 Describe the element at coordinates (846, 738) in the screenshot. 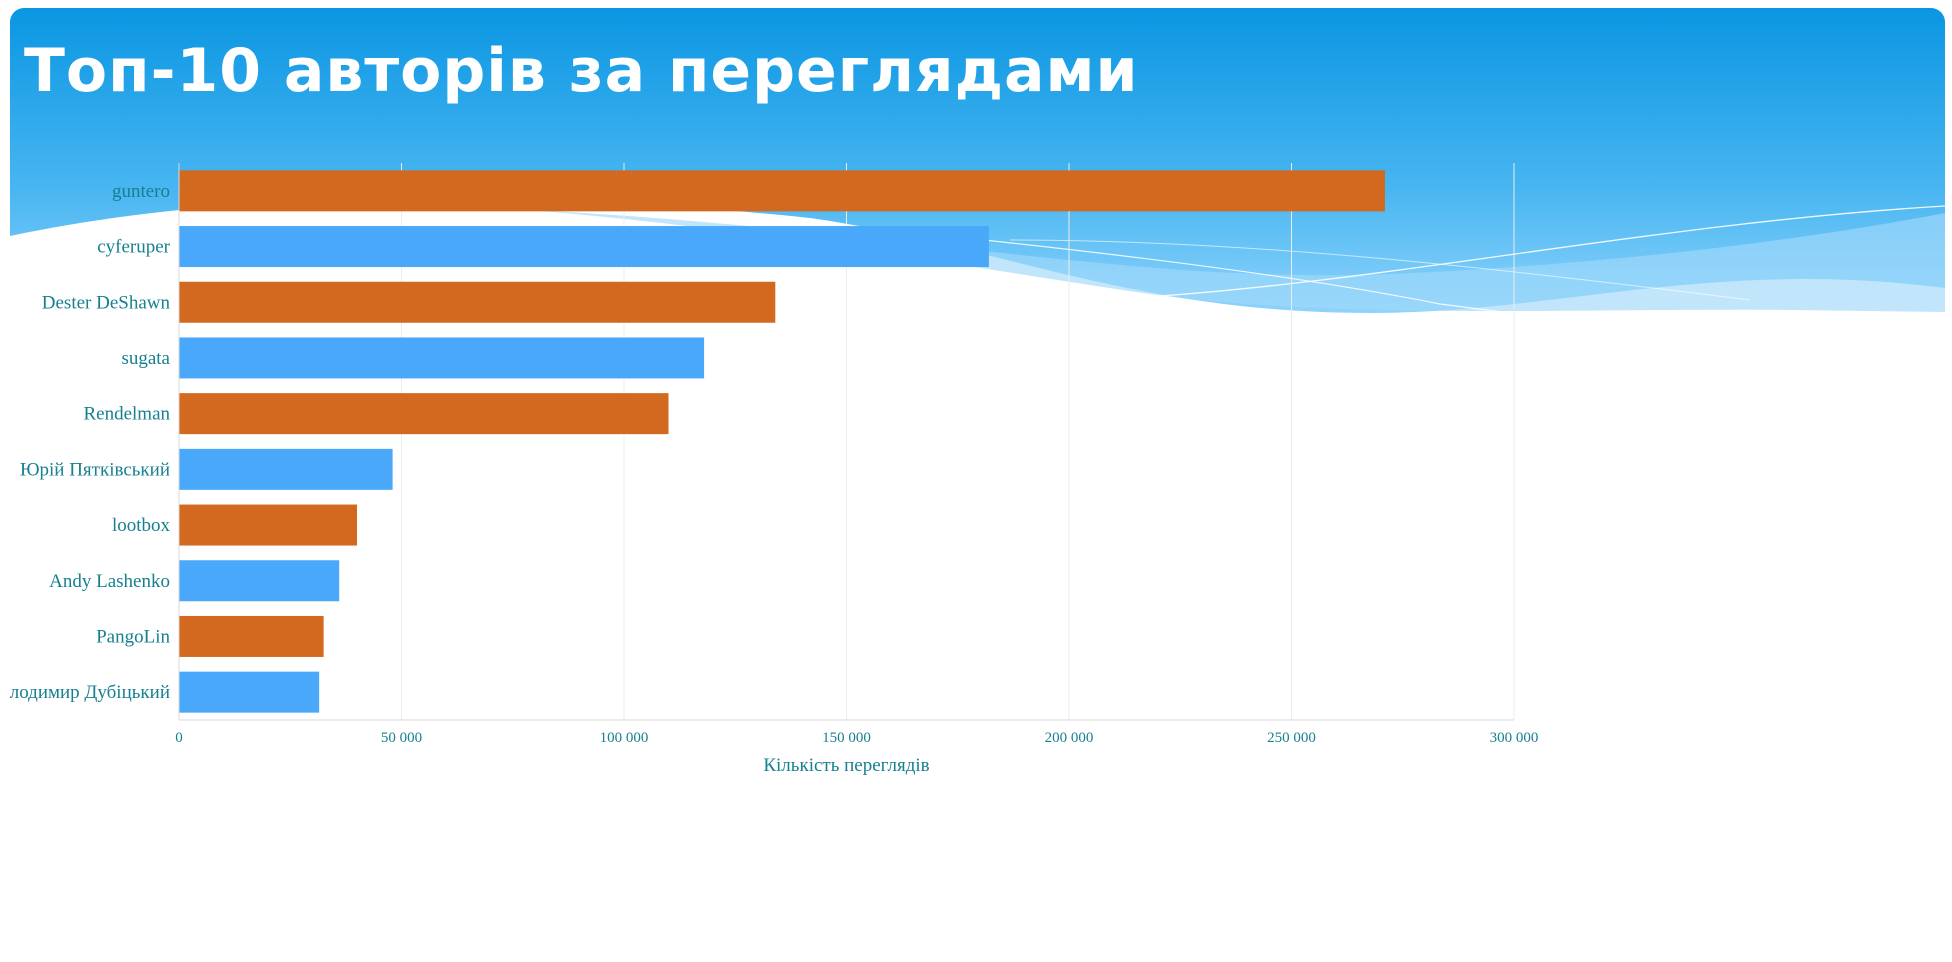

I see `x-tick-label: 150 000` at that location.